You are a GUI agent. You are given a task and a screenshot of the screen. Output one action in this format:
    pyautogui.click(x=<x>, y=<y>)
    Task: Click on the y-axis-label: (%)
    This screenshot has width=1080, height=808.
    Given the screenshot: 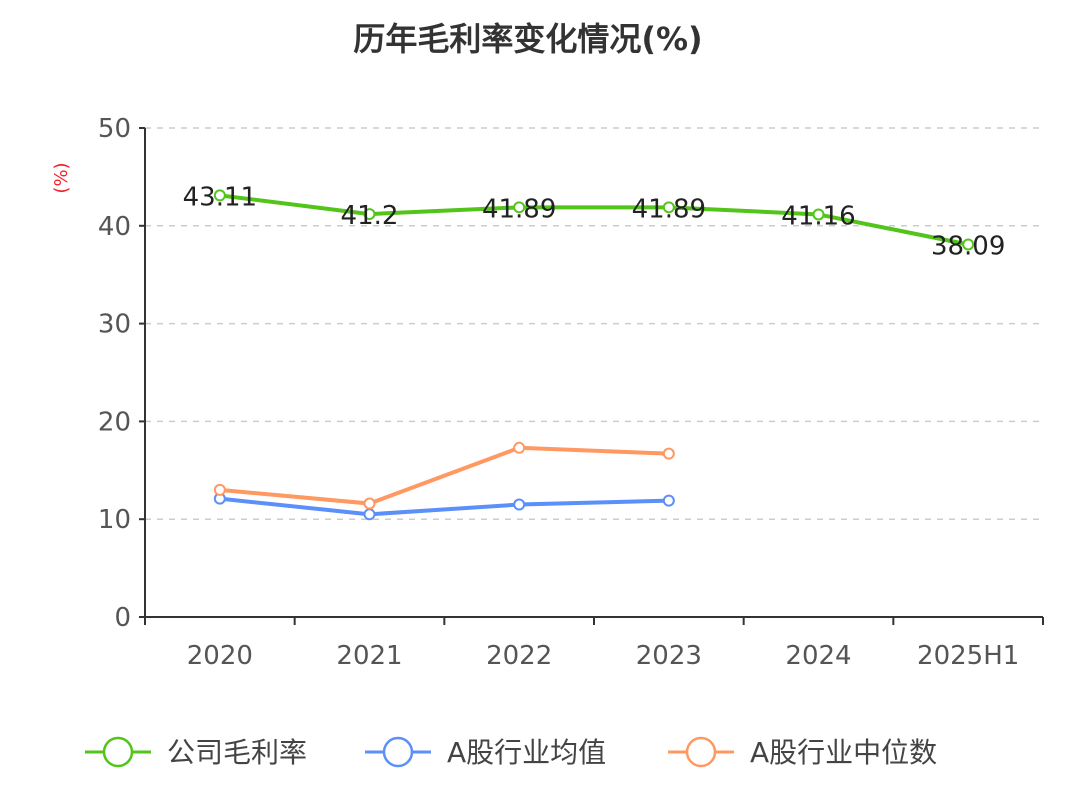 What is the action you would take?
    pyautogui.click(x=61, y=177)
    